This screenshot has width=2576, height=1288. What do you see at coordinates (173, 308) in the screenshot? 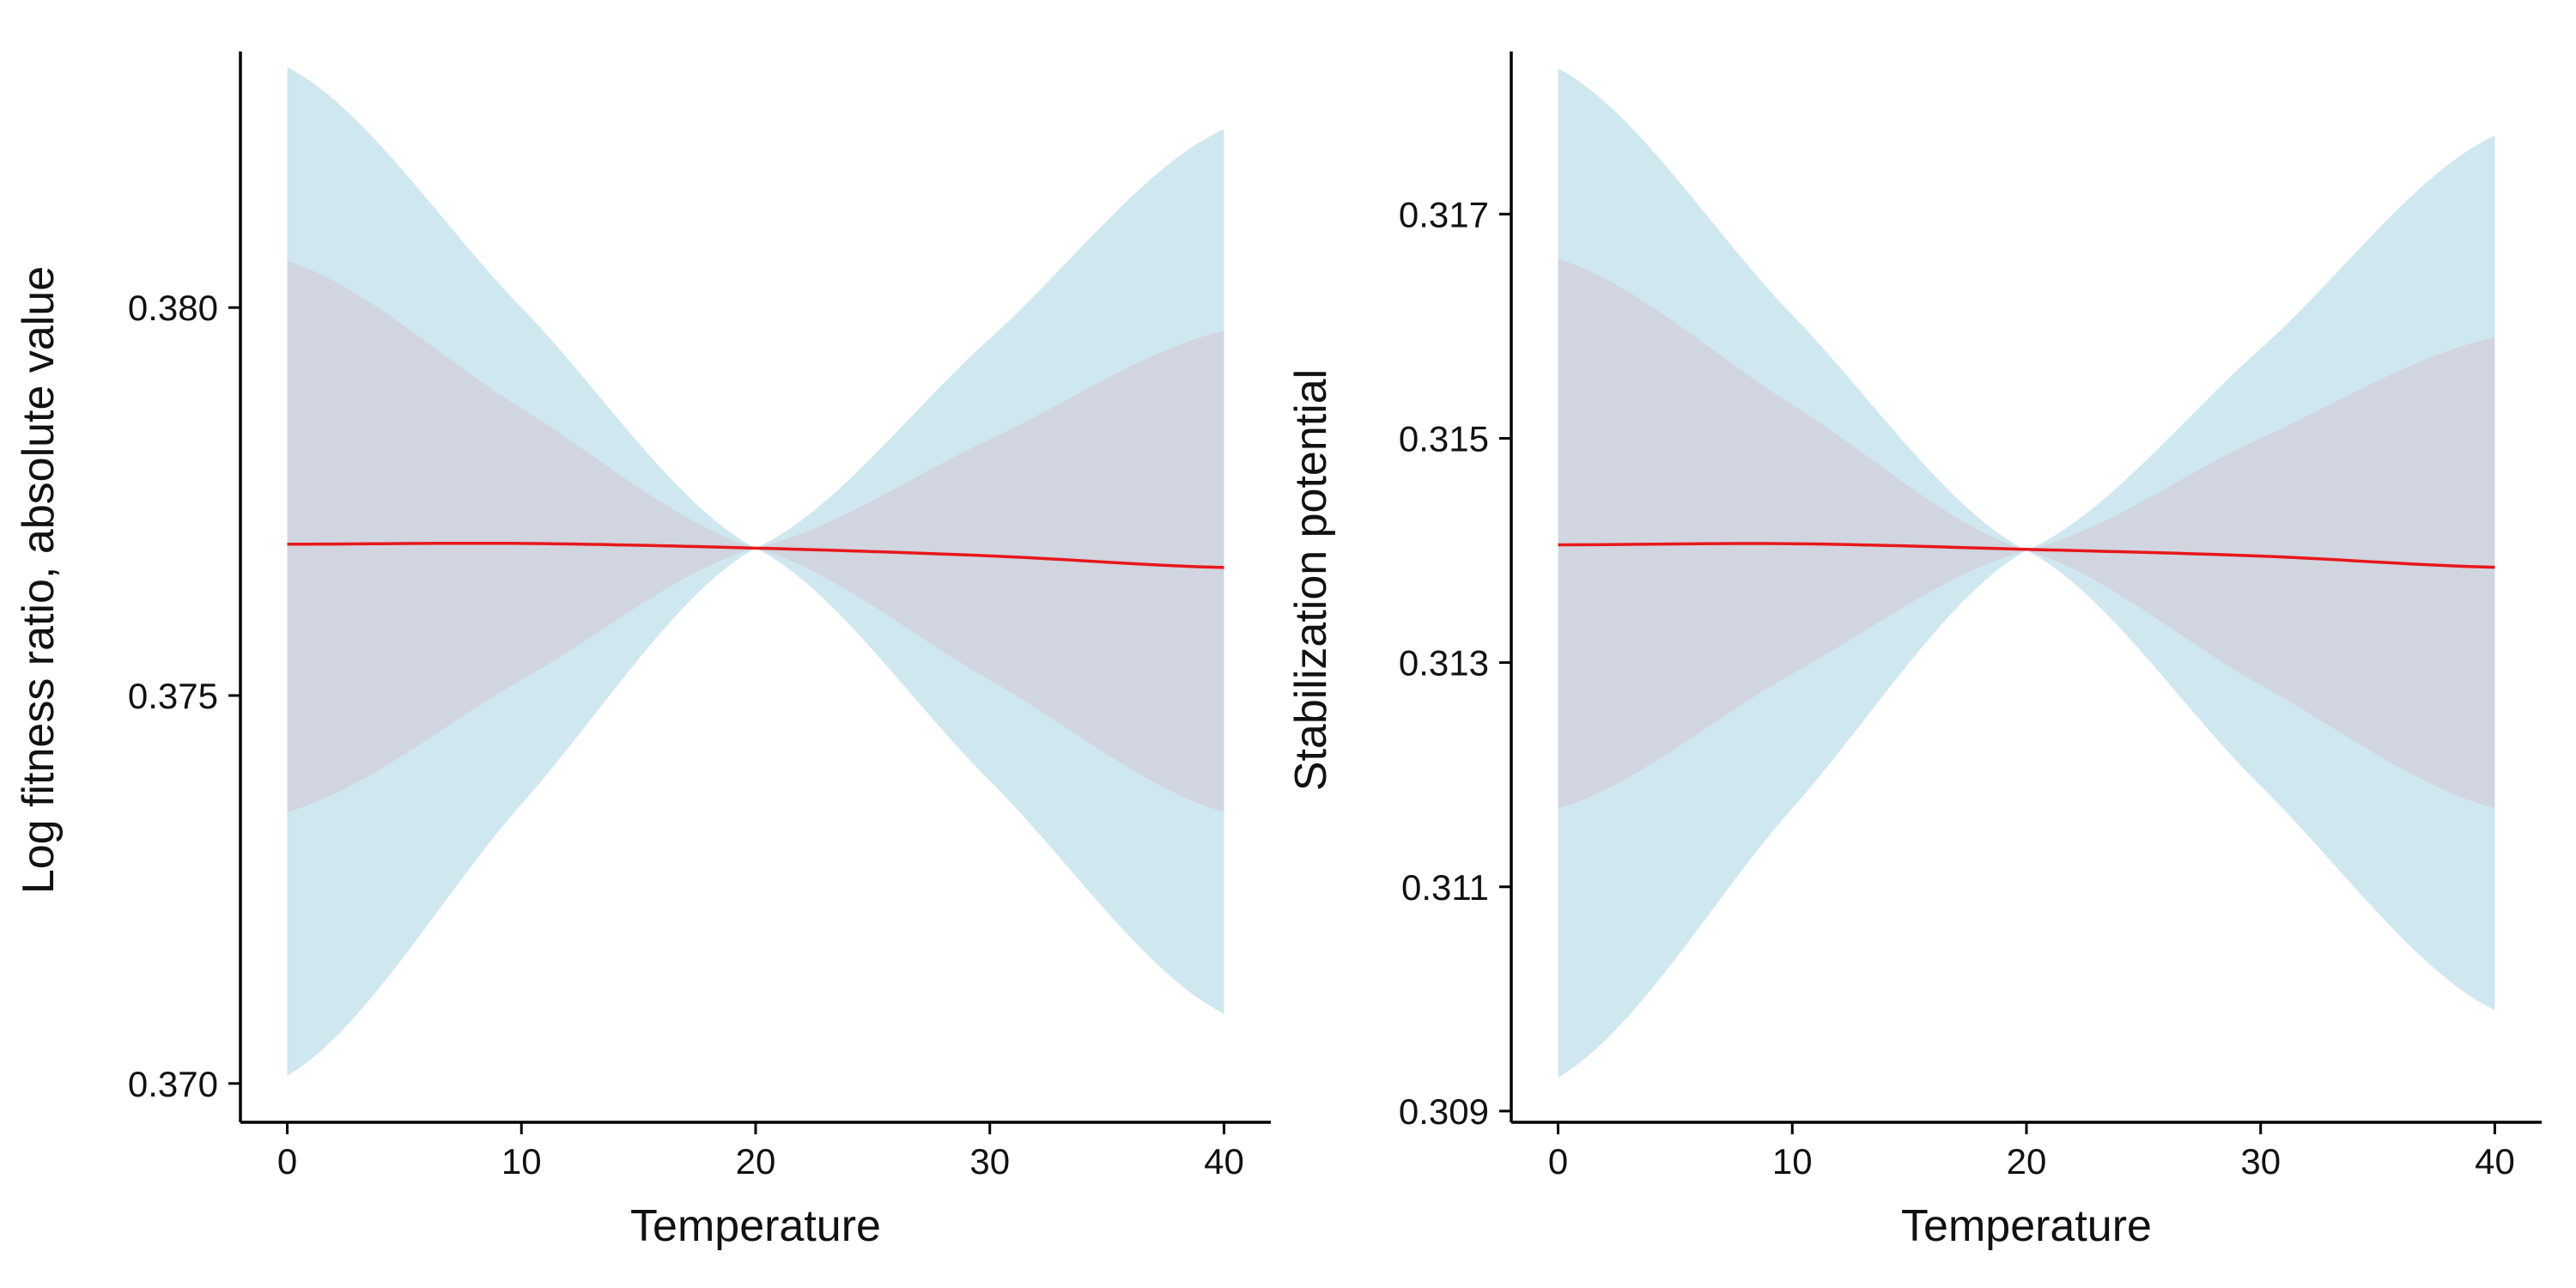
I see `y-tick-label: 0.380` at bounding box center [173, 308].